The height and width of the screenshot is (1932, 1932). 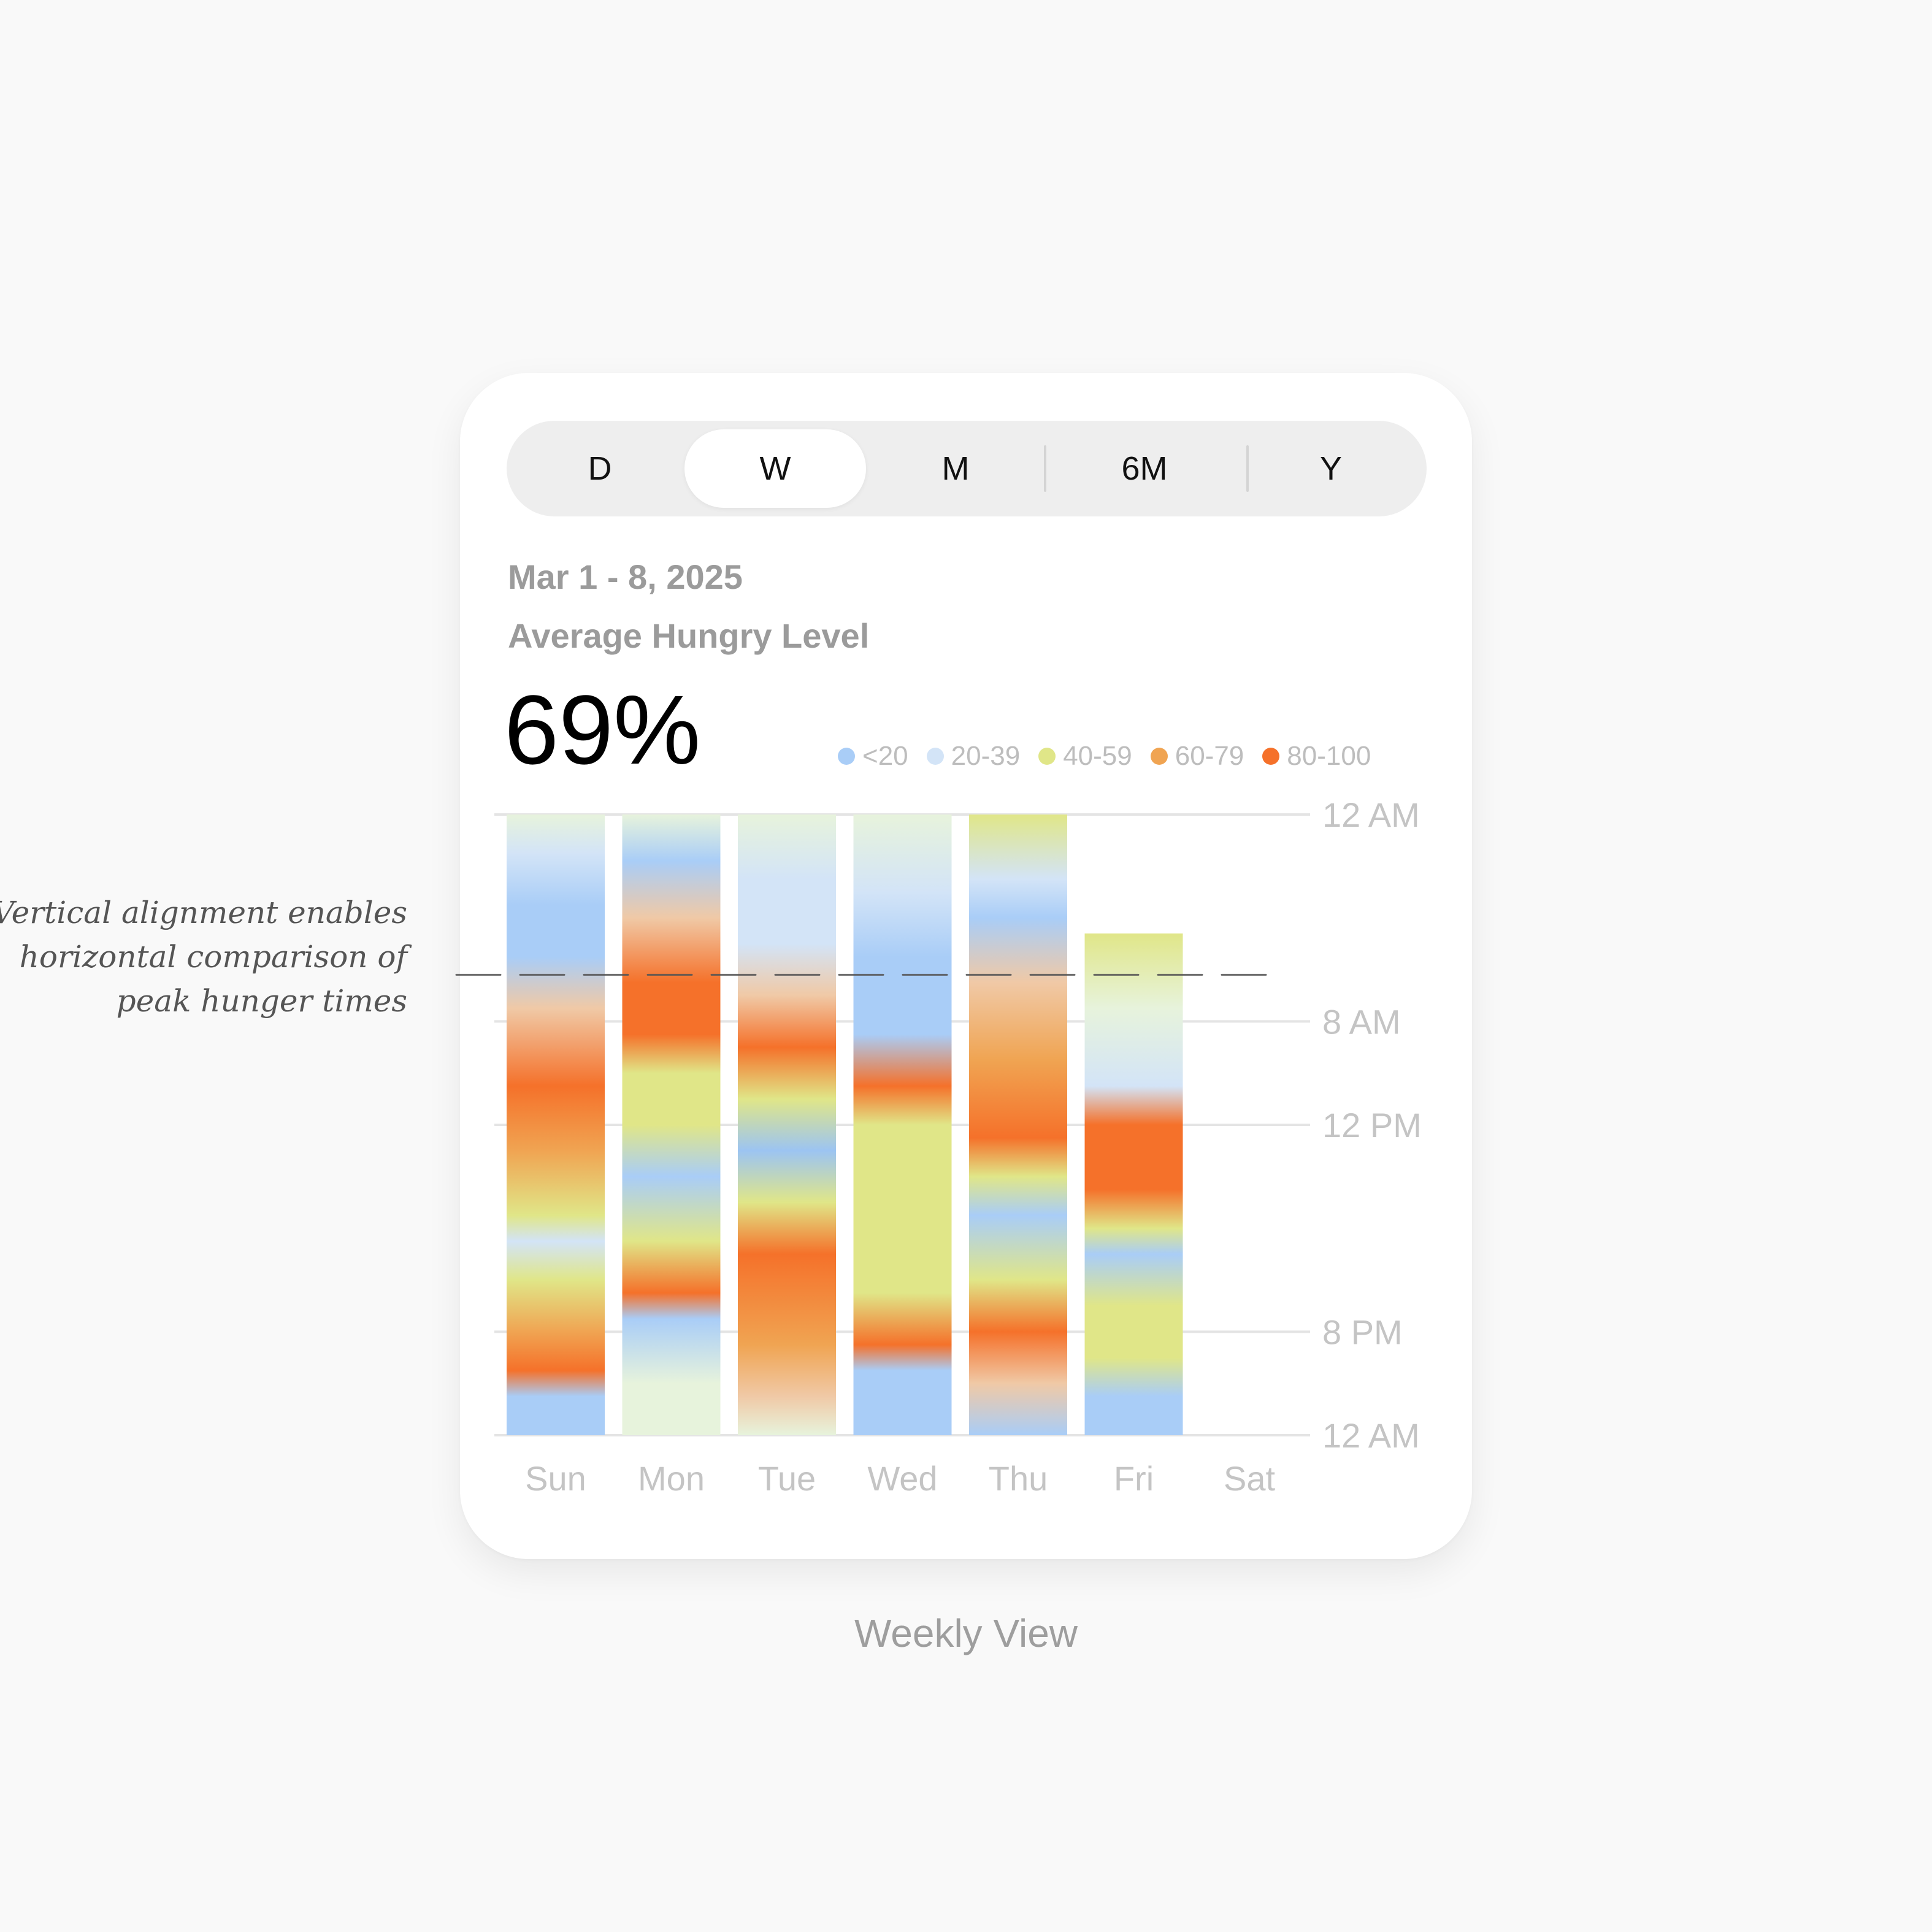 I want to click on annotation-line: peak hunger times, so click(x=261, y=1001).